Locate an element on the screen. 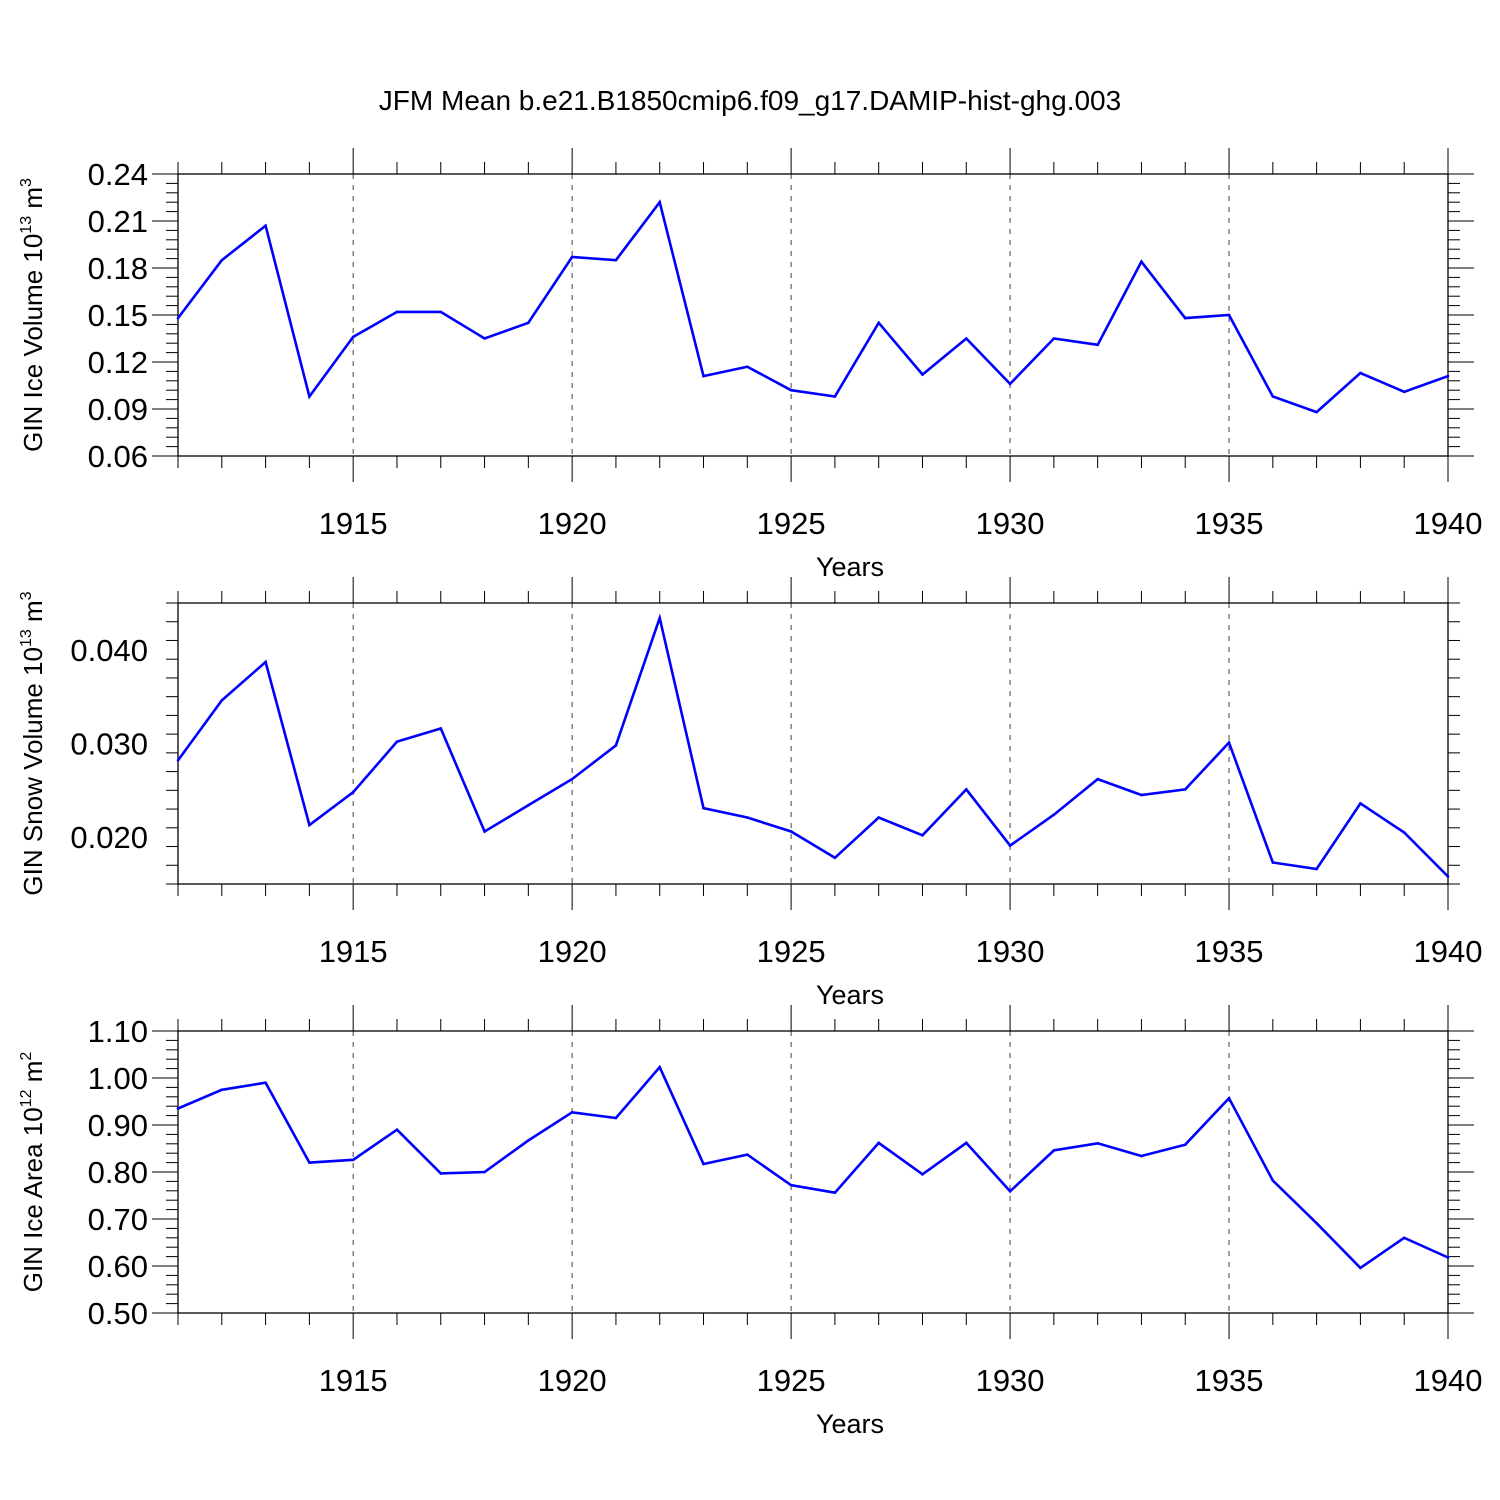 Image resolution: width=1500 pixels, height=1500 pixels. y-axis-label-unit-exponent: 2 is located at coordinates (26, 1056).